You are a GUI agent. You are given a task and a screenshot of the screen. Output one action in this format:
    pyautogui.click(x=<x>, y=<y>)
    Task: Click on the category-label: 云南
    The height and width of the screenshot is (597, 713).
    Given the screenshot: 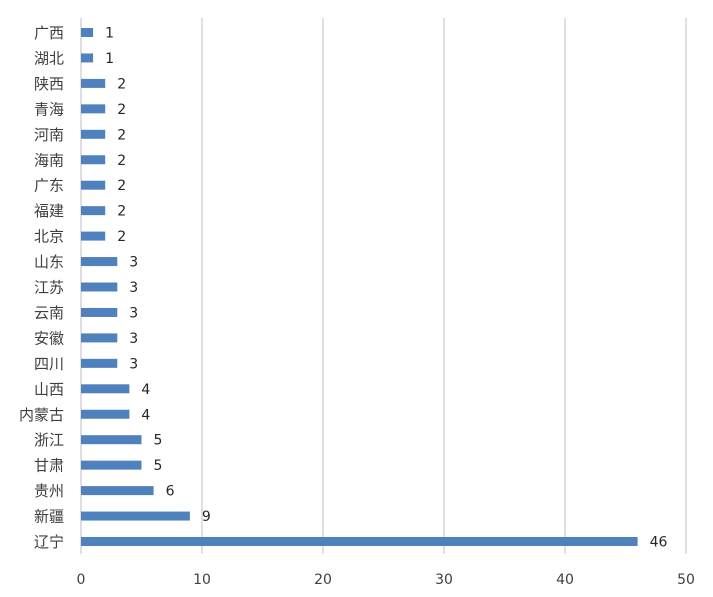 What is the action you would take?
    pyautogui.click(x=49, y=313)
    